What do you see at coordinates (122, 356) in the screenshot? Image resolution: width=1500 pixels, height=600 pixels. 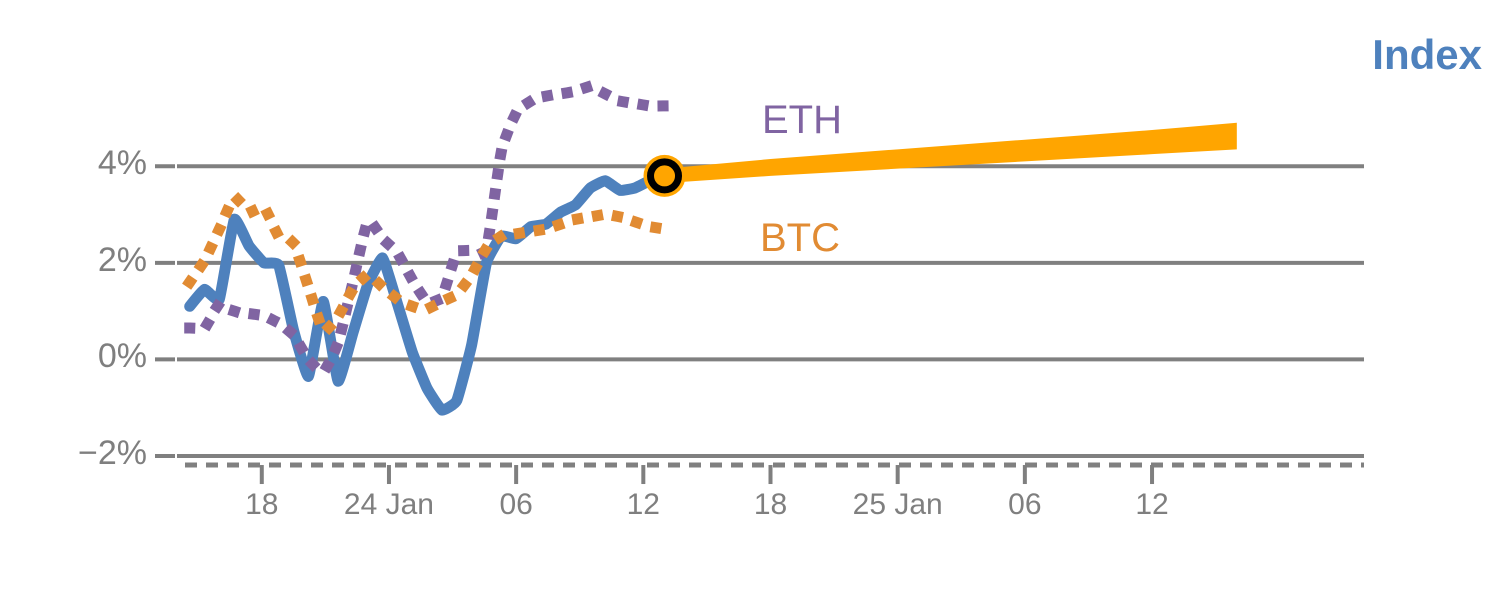 I see `y-axis-label: 0%` at bounding box center [122, 356].